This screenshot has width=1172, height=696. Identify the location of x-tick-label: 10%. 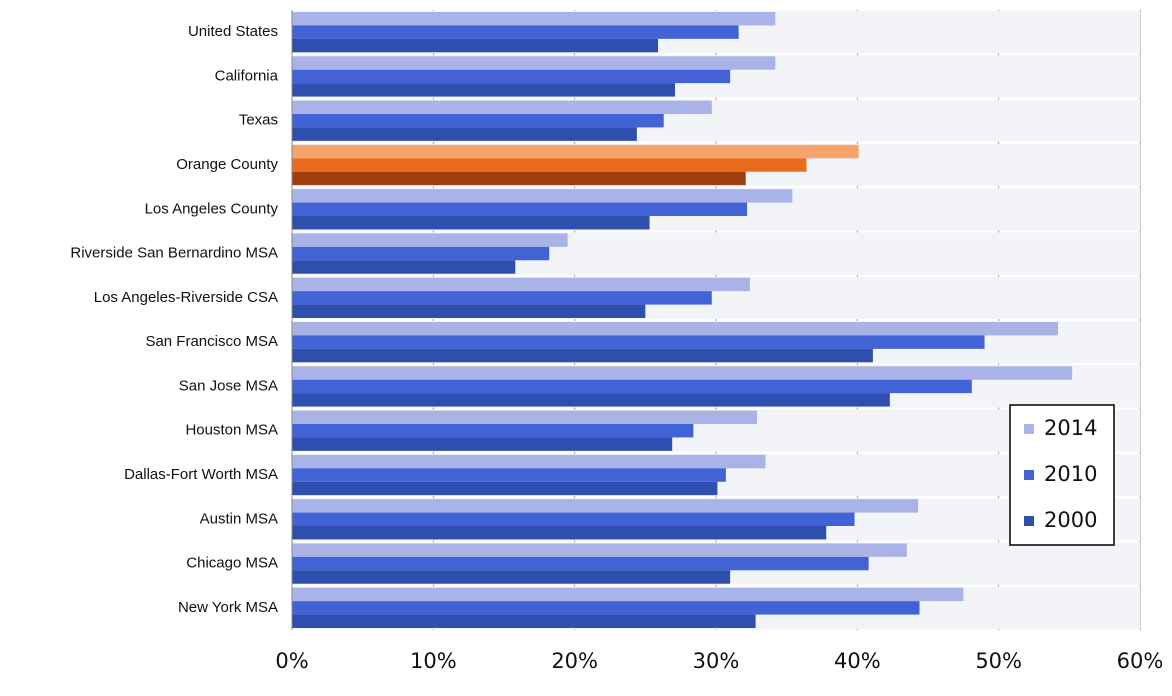
(433, 661).